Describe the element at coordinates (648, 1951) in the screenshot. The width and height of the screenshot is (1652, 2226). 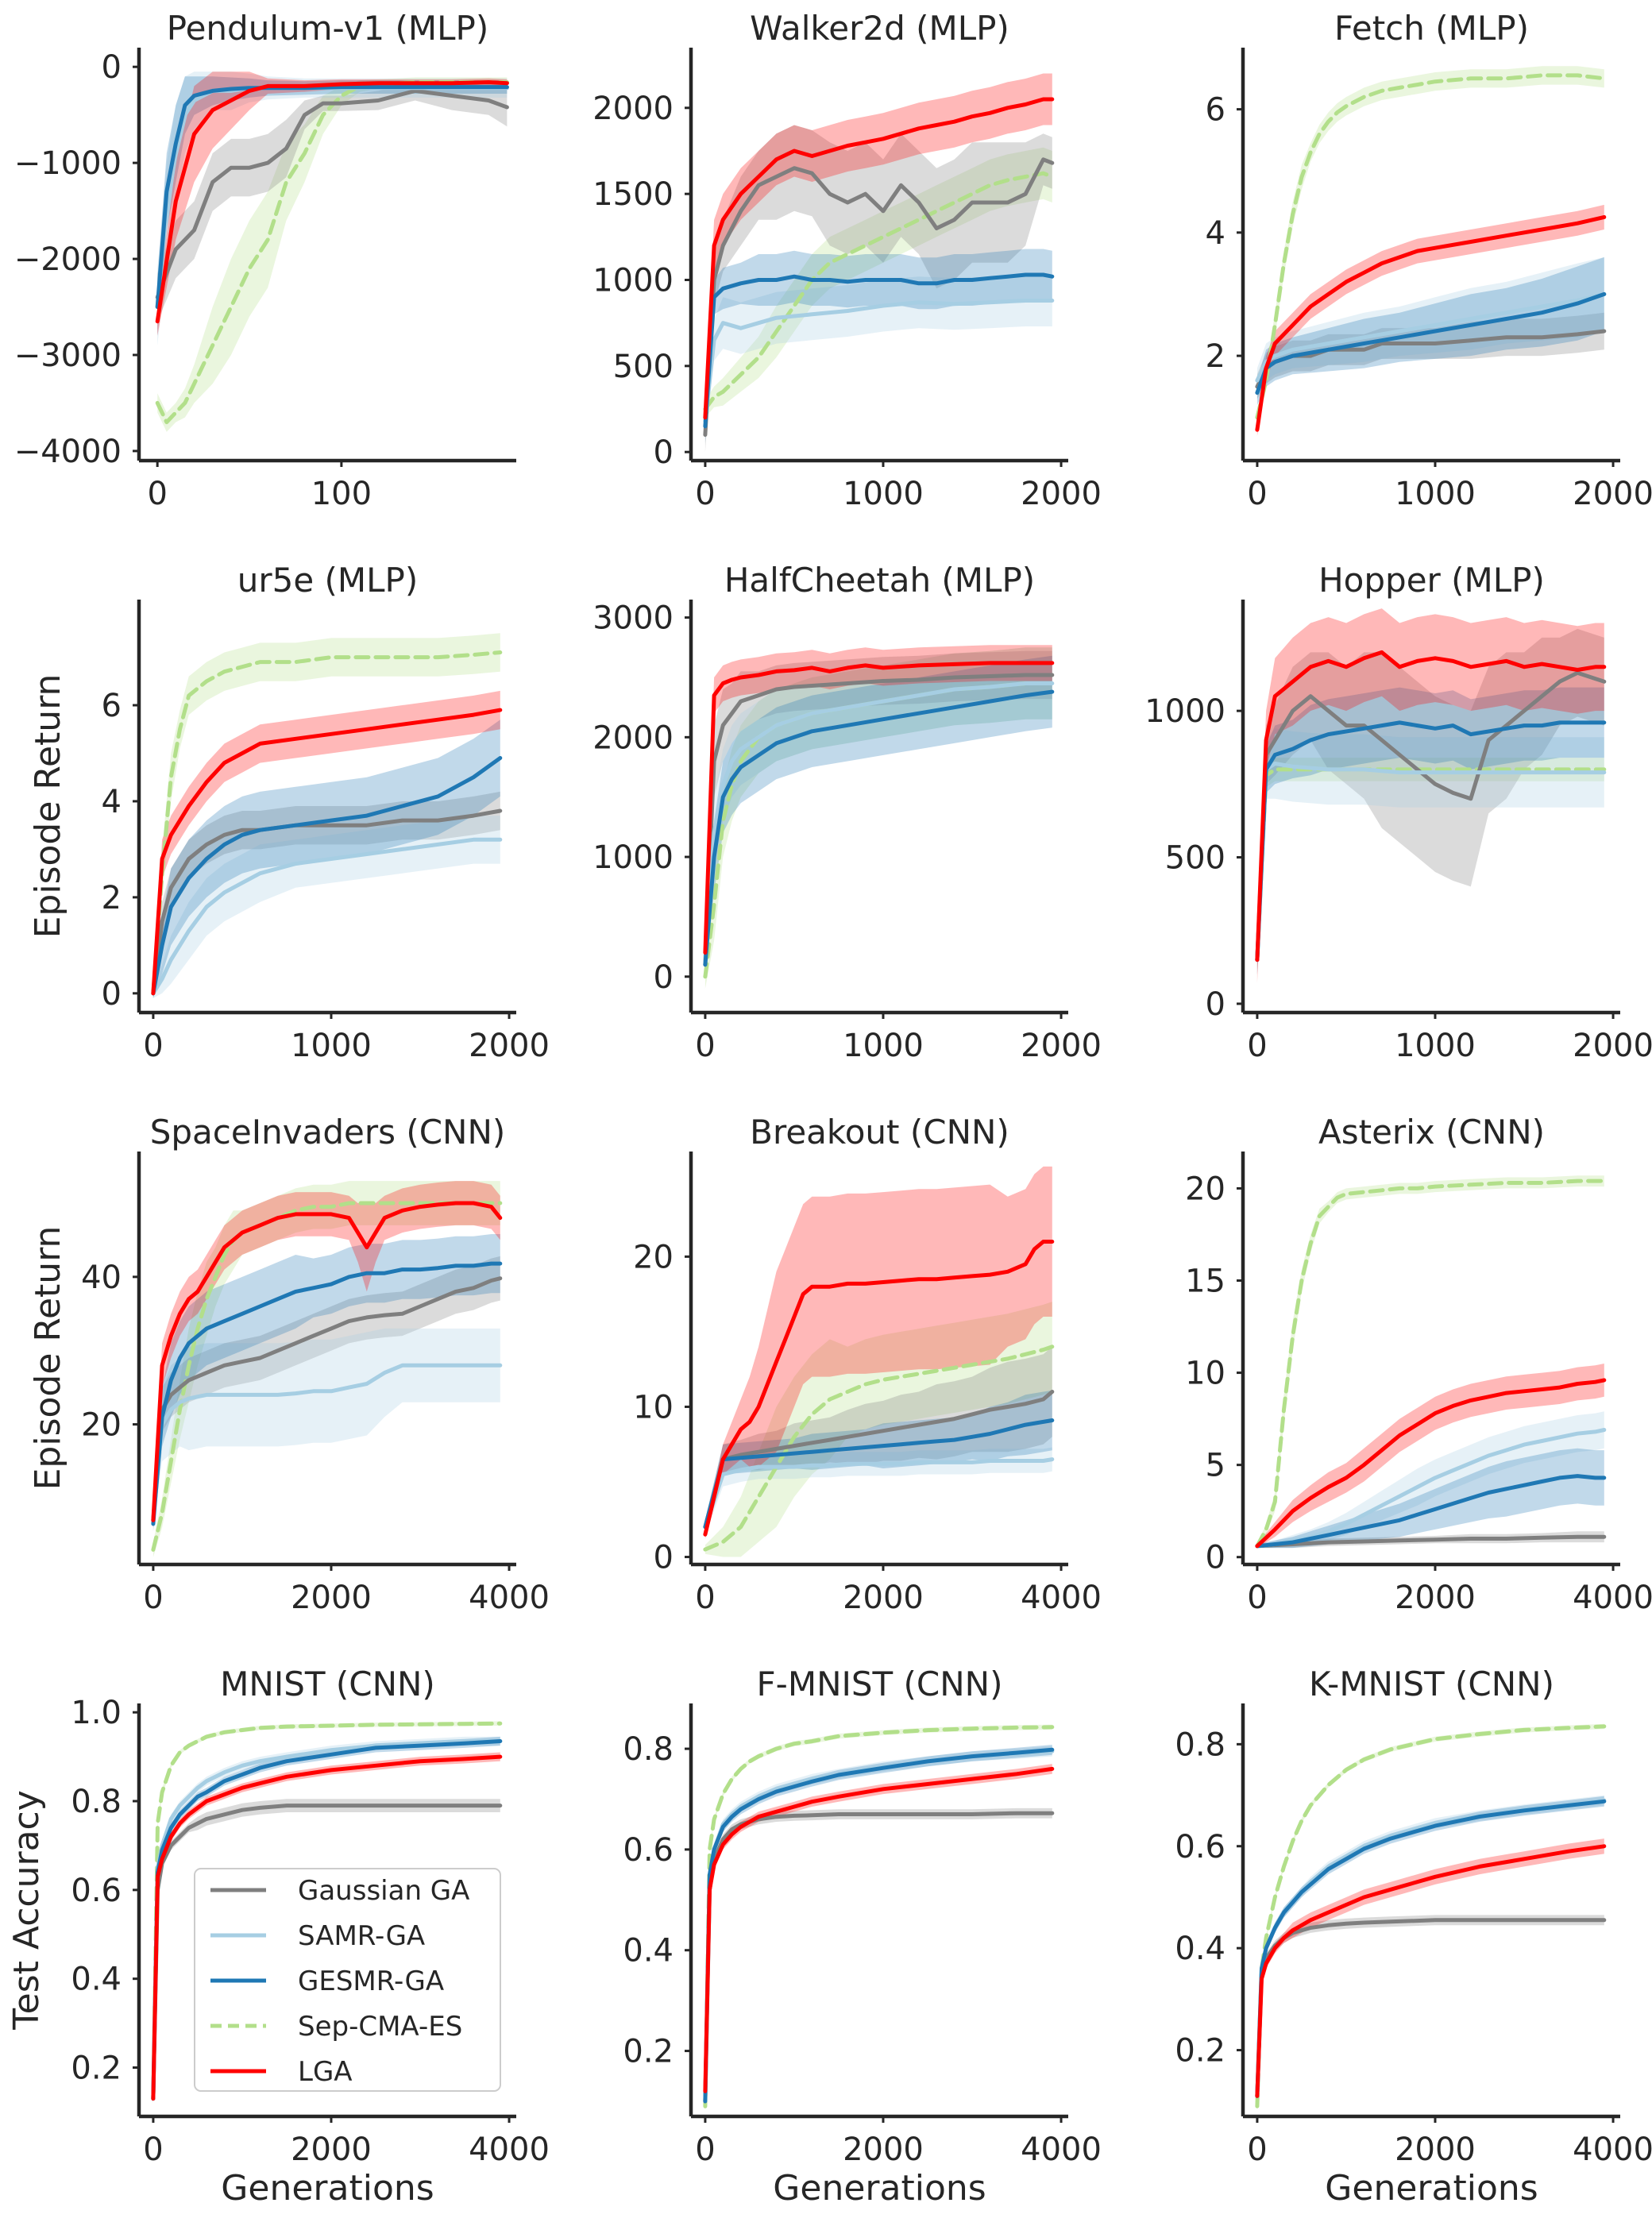
I see `y-tick-label: 0.4` at that location.